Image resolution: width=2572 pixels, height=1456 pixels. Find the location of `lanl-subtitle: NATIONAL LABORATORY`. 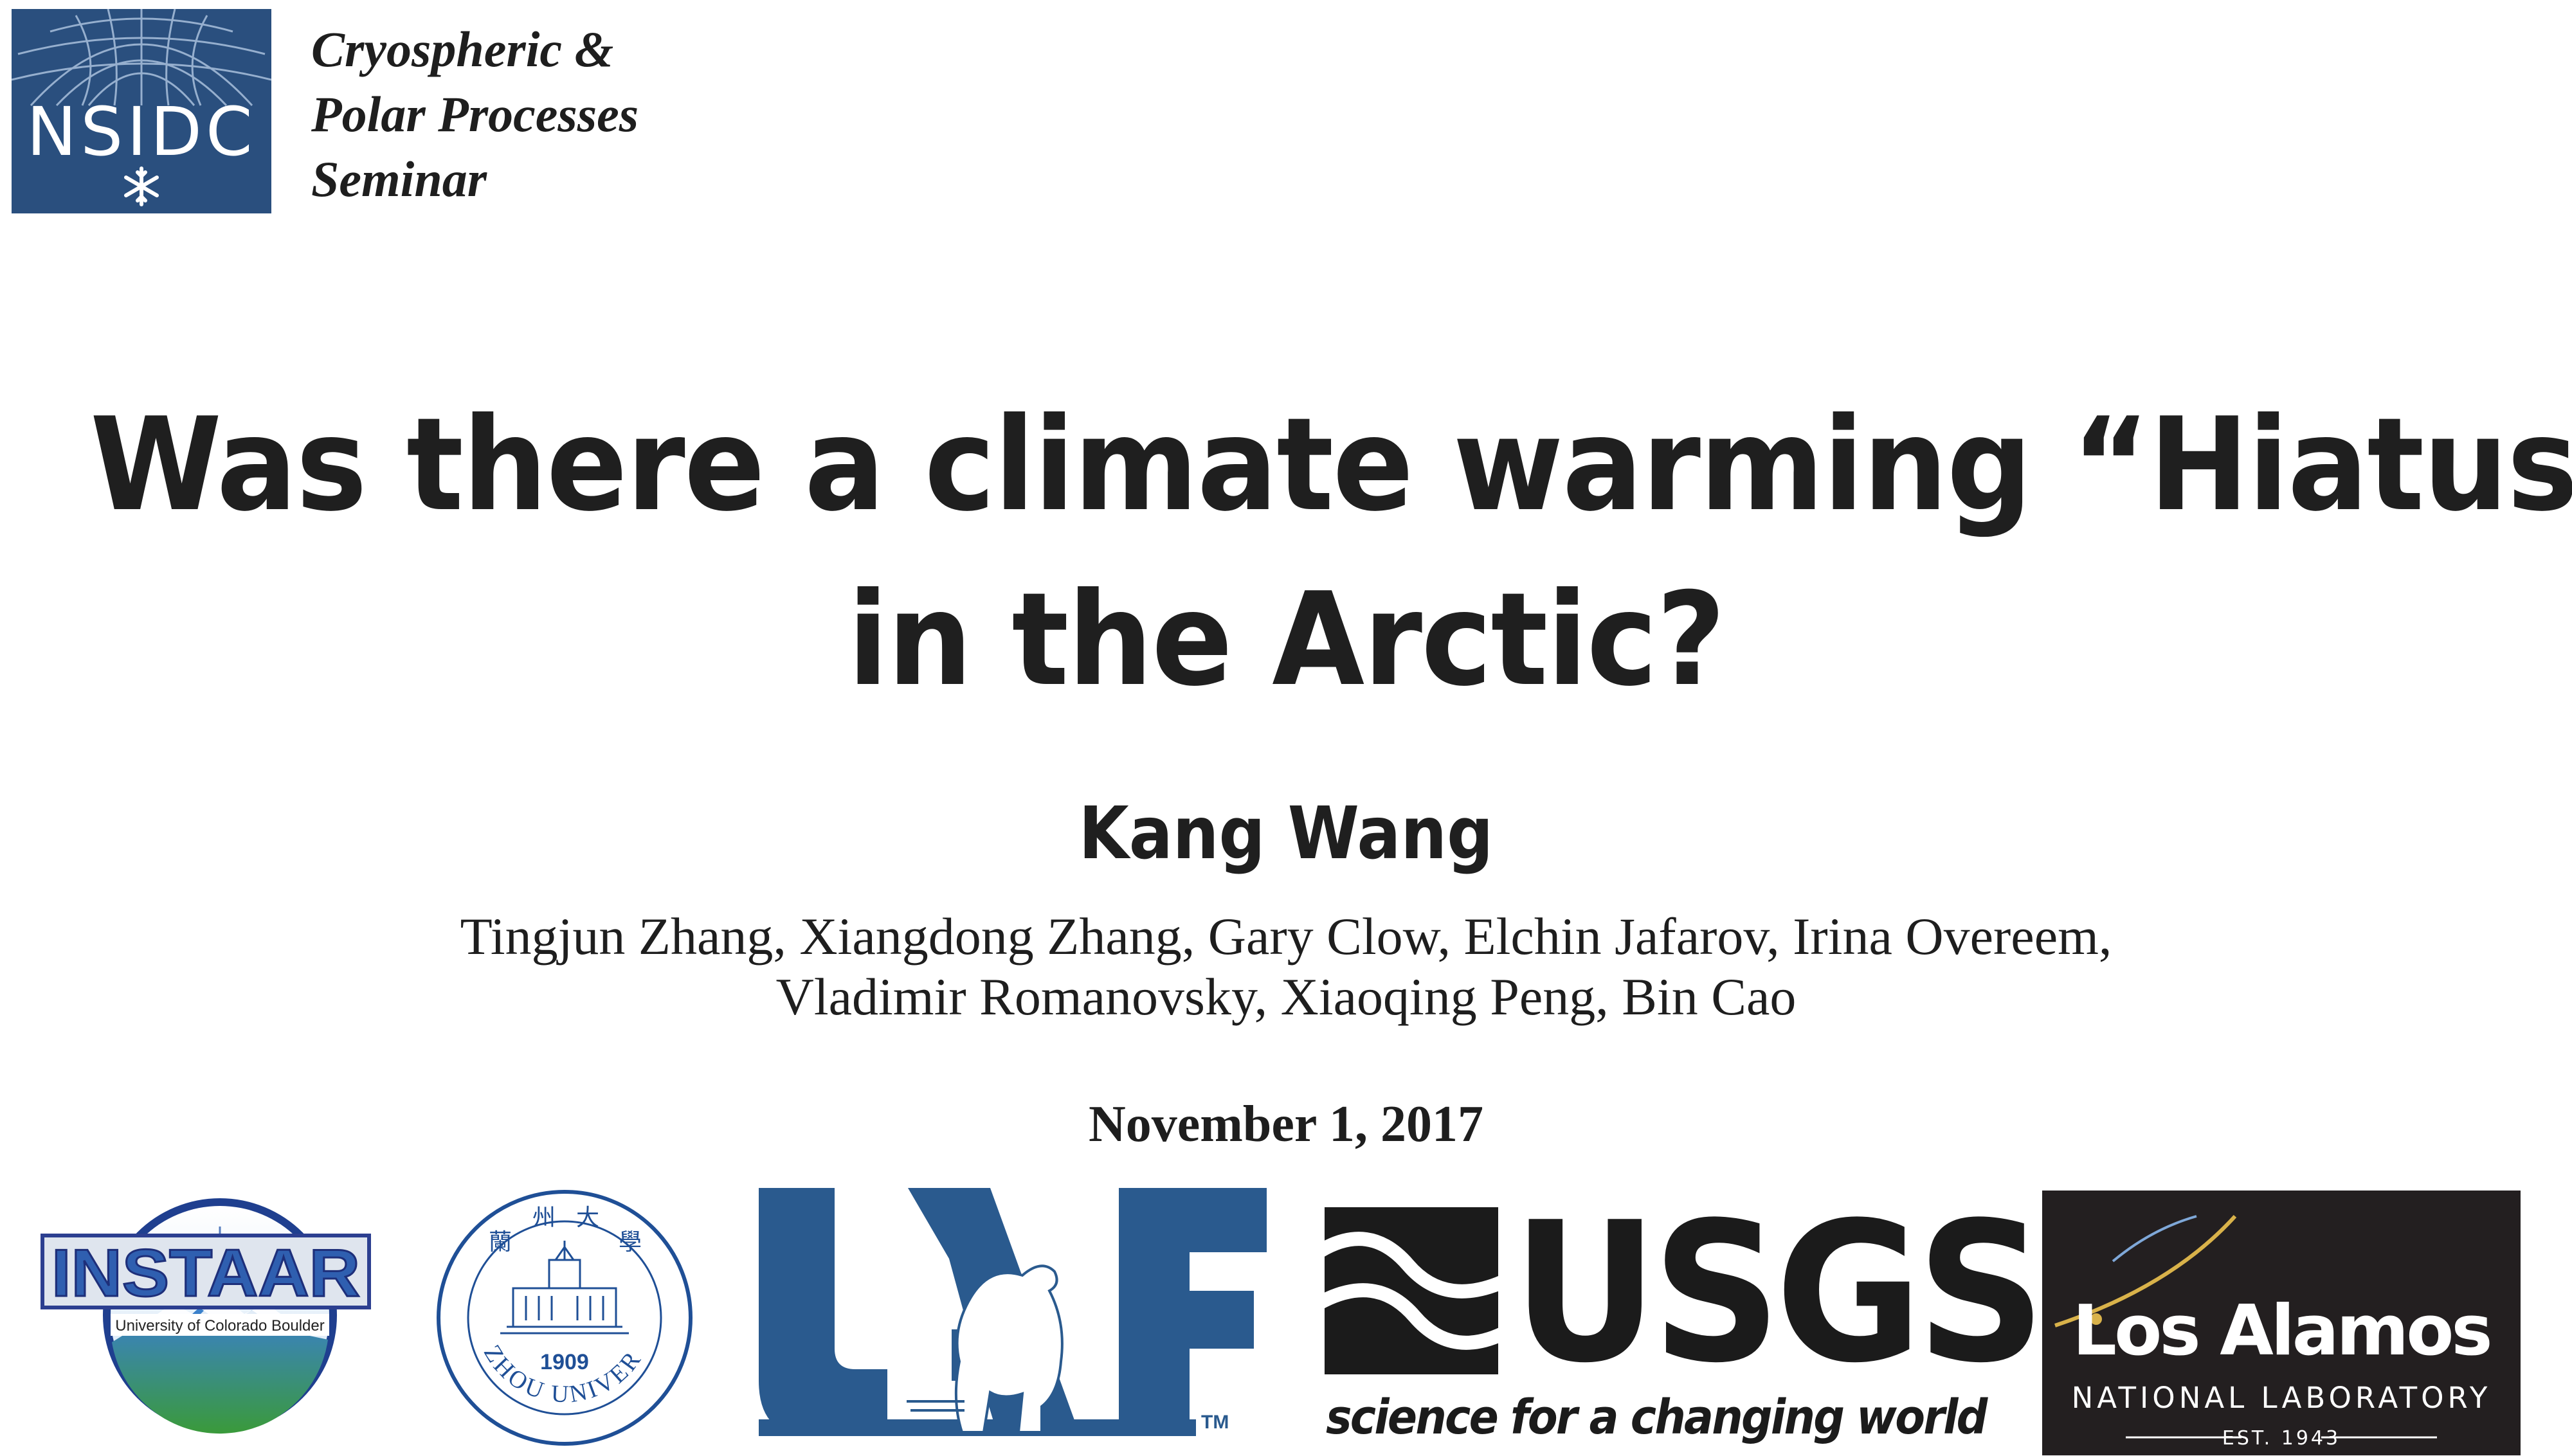

lanl-subtitle: NATIONAL LABORATORY is located at coordinates (2281, 1398).